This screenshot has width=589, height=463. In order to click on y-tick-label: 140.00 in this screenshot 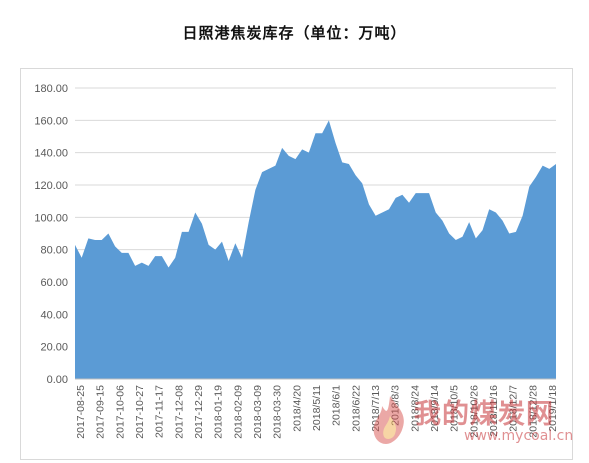, I will do `click(51, 154)`.